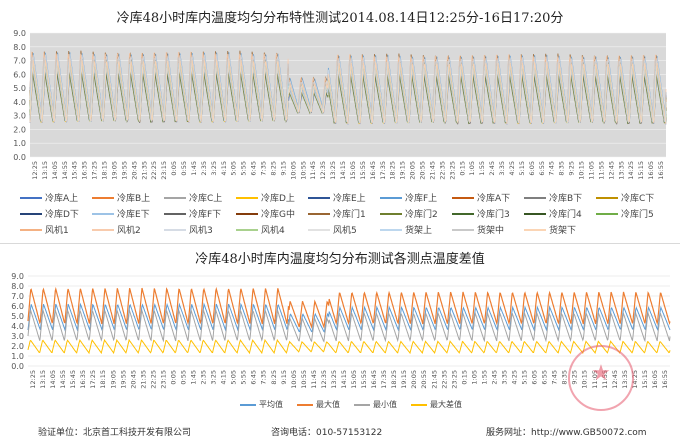  Describe the element at coordinates (283, 168) in the screenshot. I see `x-tick-label: 9:15` at that location.